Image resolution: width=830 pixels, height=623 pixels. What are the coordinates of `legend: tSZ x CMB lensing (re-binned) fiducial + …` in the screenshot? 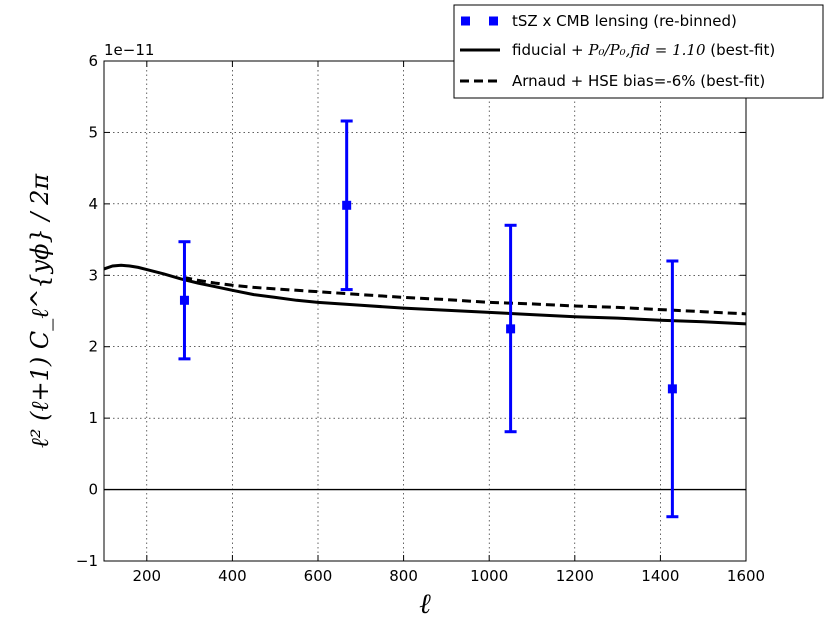 It's located at (638, 51).